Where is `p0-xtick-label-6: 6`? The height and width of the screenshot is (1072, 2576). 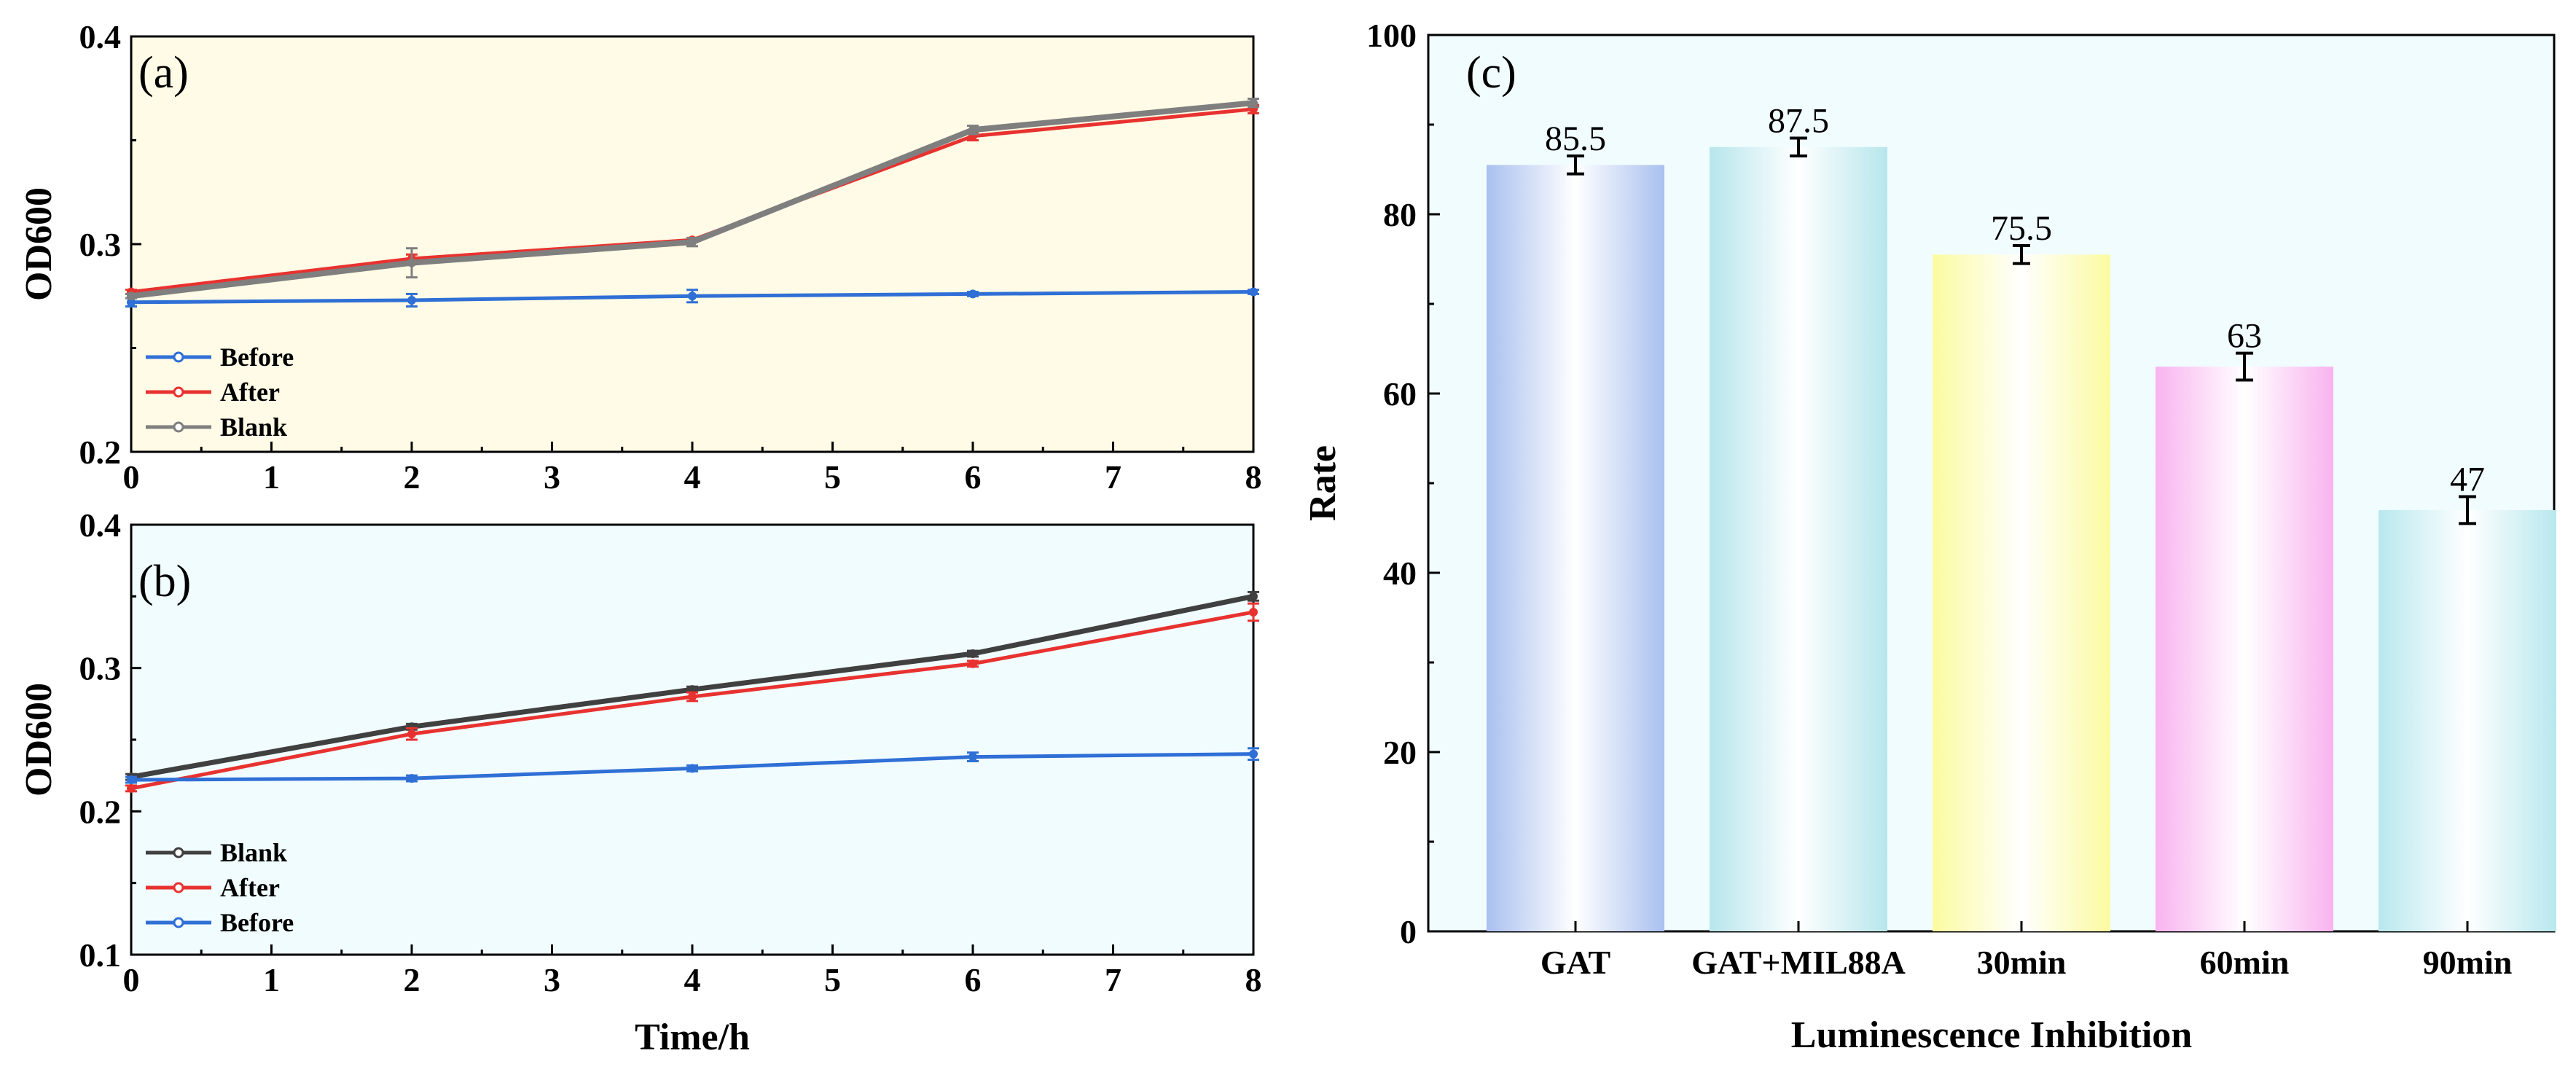 p0-xtick-label-6: 6 is located at coordinates (973, 477).